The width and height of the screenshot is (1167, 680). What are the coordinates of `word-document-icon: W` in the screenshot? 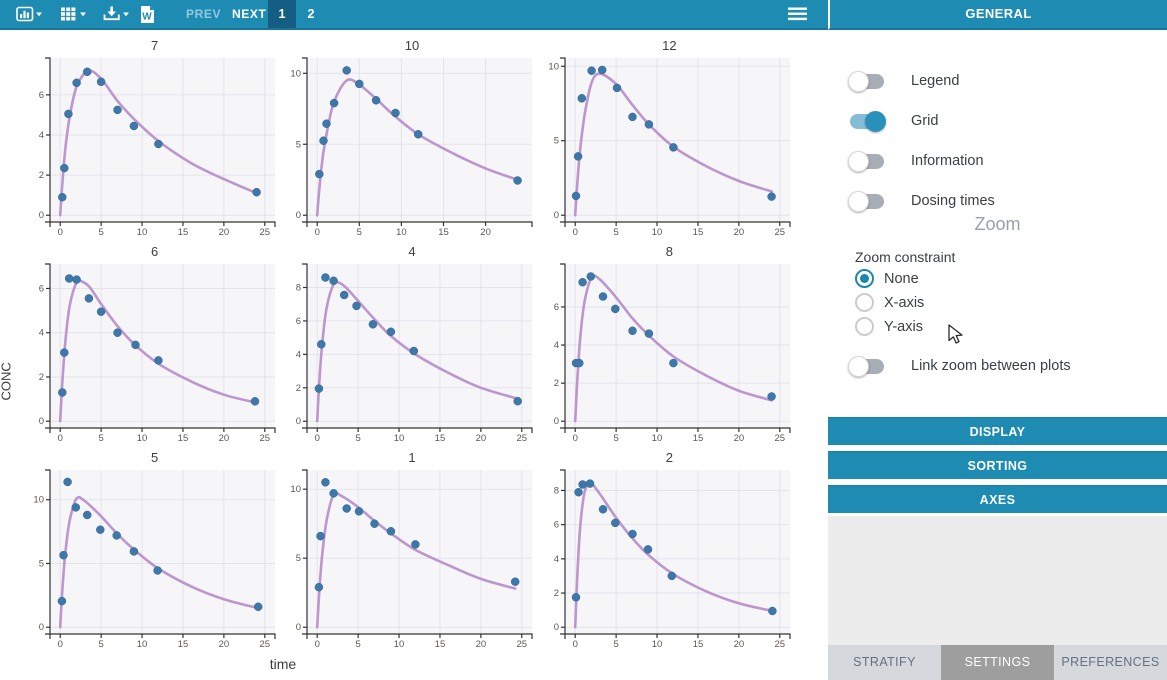 It's located at (147, 14).